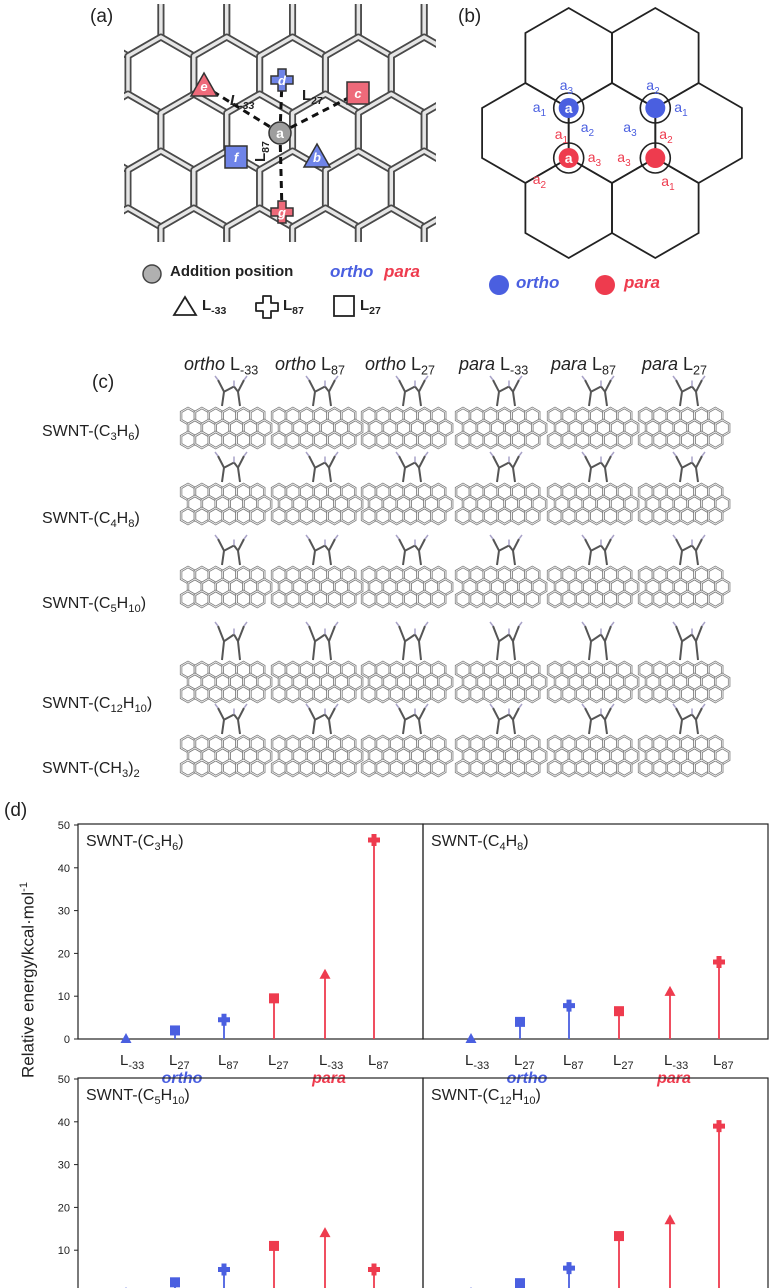 The width and height of the screenshot is (774, 1288). Describe the element at coordinates (605, 285) in the screenshot. I see `para-dot-icon` at that location.